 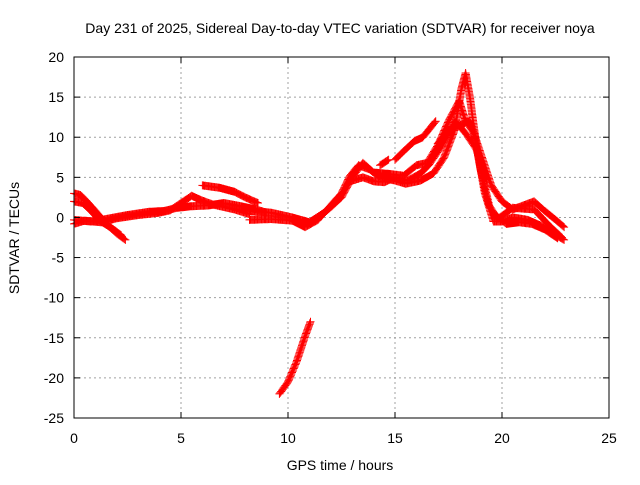 What do you see at coordinates (395, 438) in the screenshot?
I see `x-tick-label: 15` at bounding box center [395, 438].